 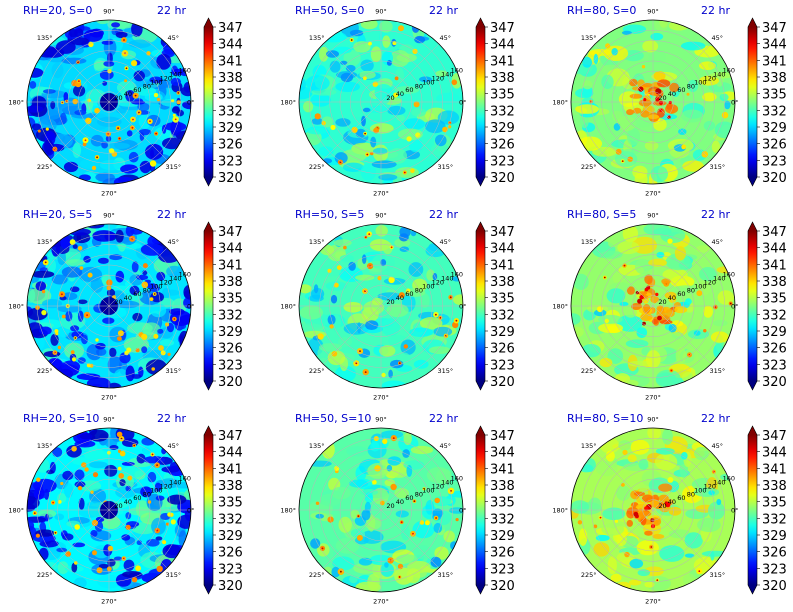 What do you see at coordinates (729, 479) in the screenshot?
I see `radial-tick-label: 160` at bounding box center [729, 479].